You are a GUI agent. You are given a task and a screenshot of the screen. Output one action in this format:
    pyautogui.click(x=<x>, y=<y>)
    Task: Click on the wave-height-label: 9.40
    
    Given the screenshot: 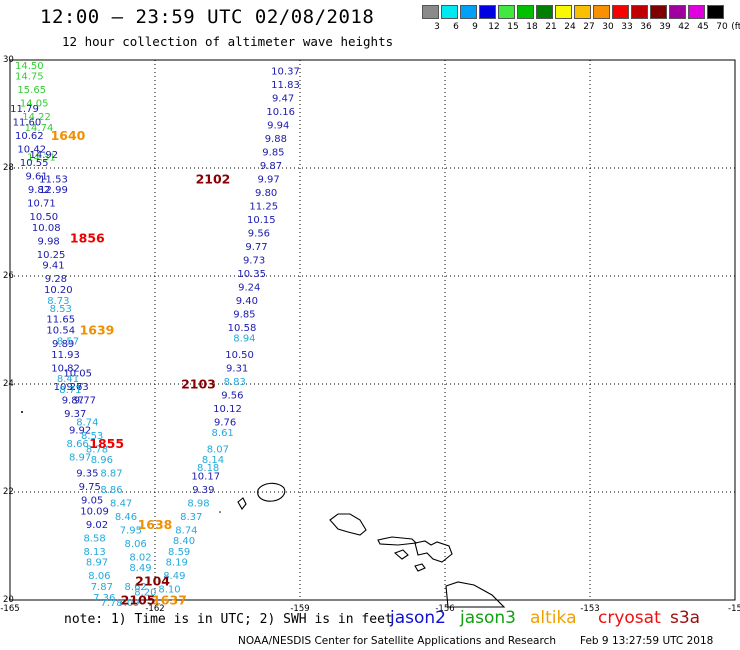 What is the action you would take?
    pyautogui.click(x=247, y=301)
    